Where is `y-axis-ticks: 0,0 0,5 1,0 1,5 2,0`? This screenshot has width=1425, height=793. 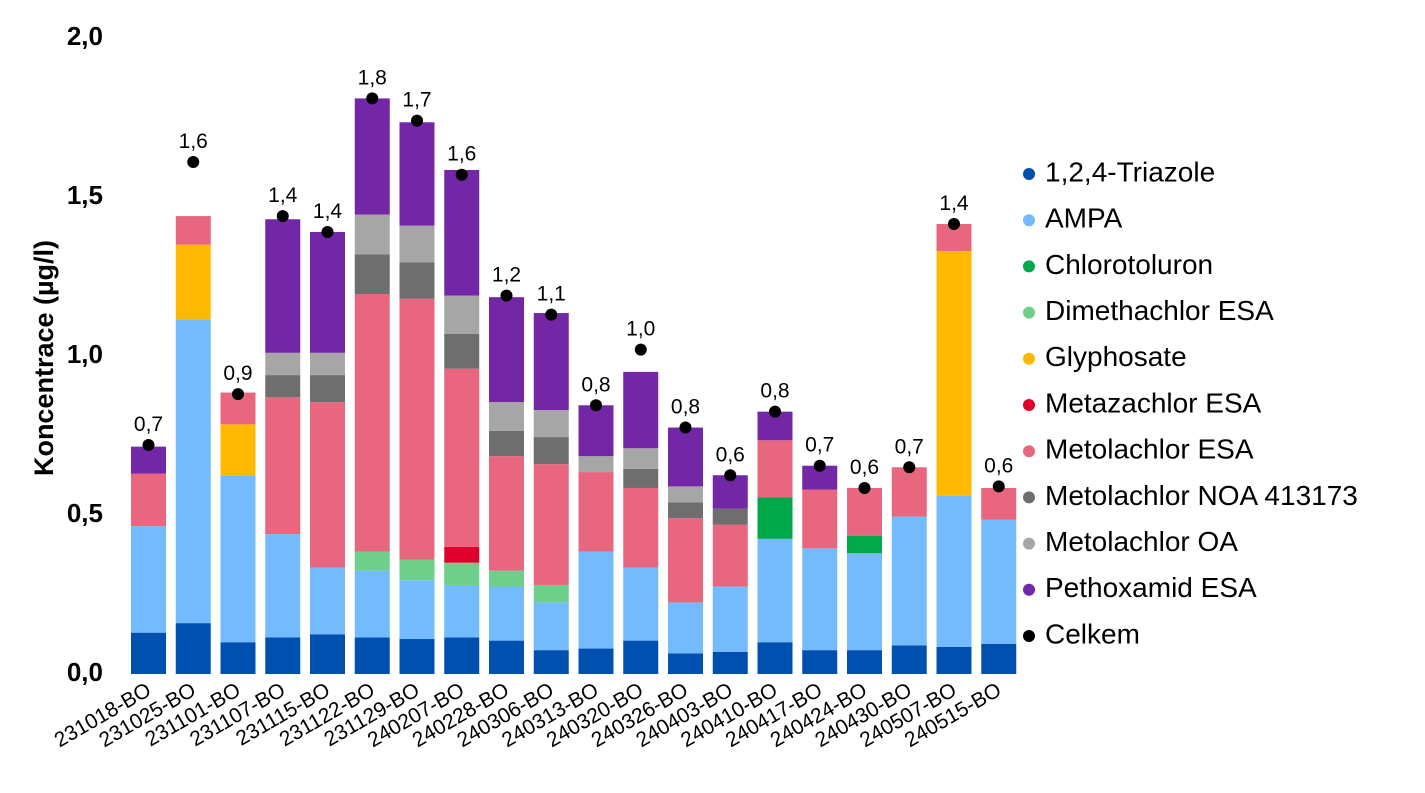
y-axis-ticks: 0,0 0,5 1,0 1,5 2,0 is located at coordinates (85, 354).